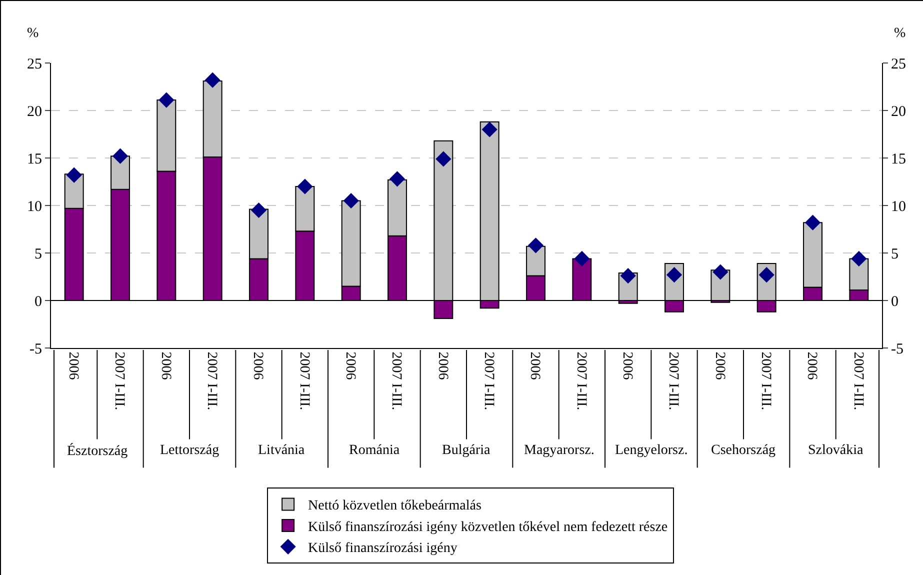  What do you see at coordinates (97, 450) in the screenshot?
I see `text: Észtország` at bounding box center [97, 450].